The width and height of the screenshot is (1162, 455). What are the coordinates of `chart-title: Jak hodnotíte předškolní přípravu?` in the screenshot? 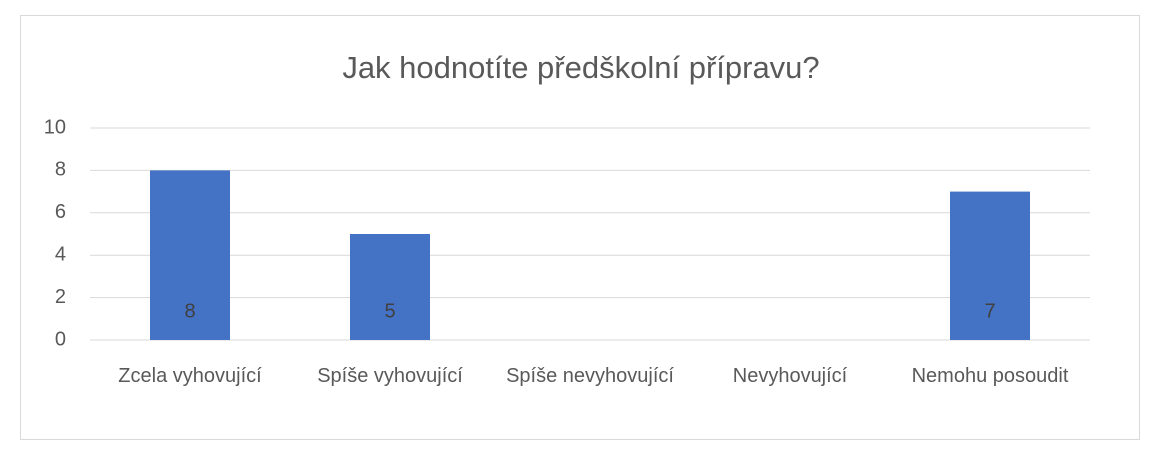 It's located at (580, 67).